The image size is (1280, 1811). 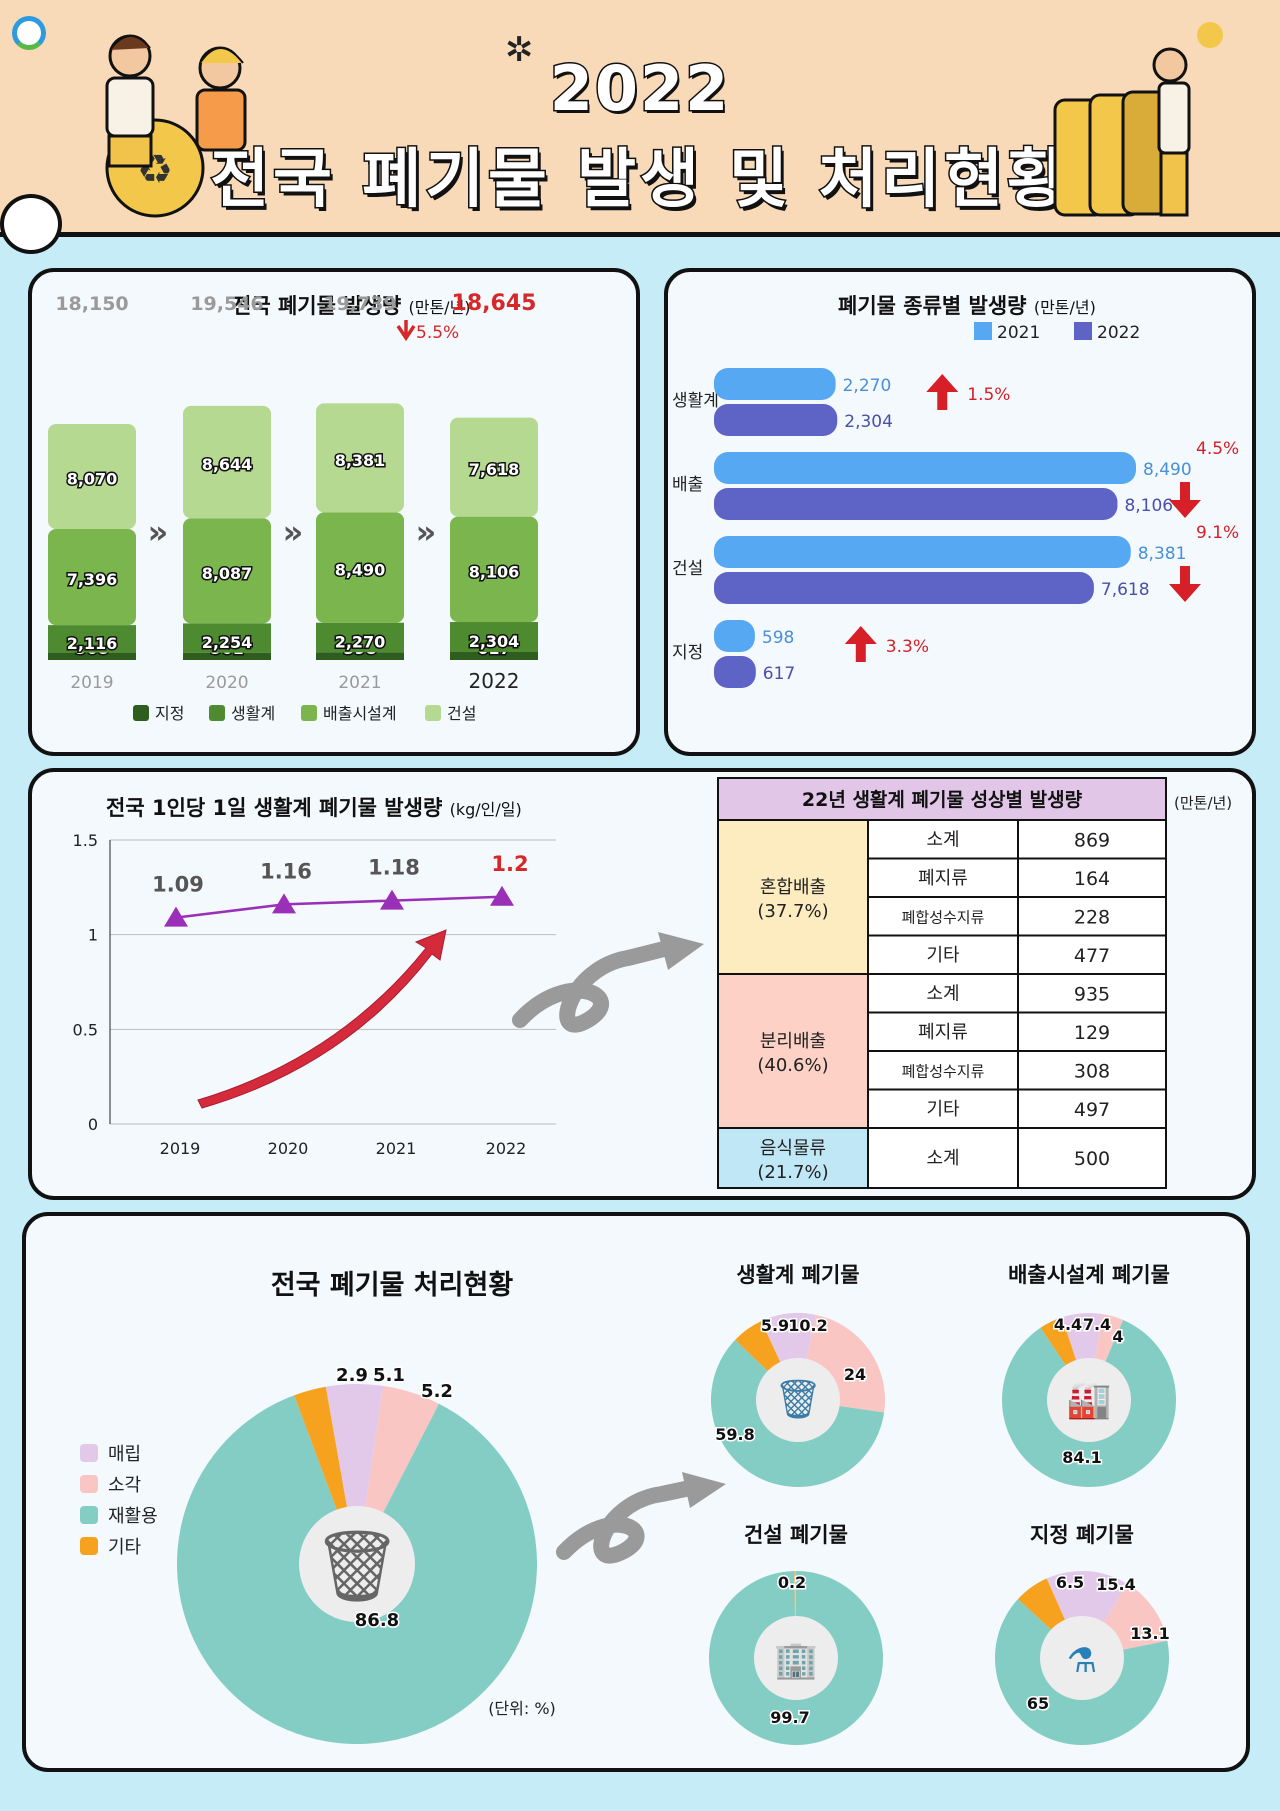 What do you see at coordinates (85, 840) in the screenshot?
I see `y-tick-label: 1.5` at bounding box center [85, 840].